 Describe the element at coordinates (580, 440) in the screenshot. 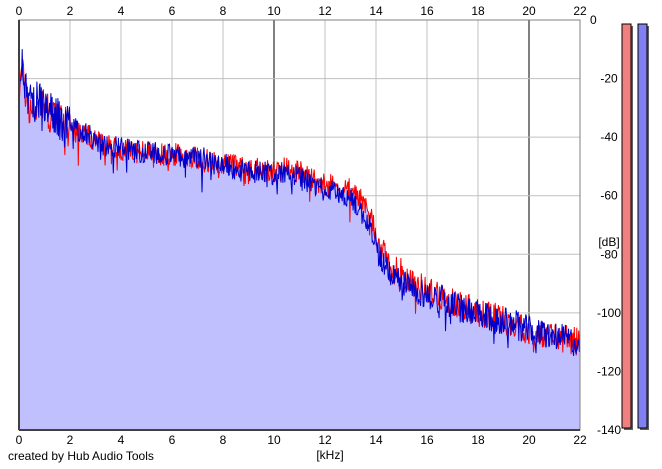

I see `x-tick-label-bottom: 22` at that location.